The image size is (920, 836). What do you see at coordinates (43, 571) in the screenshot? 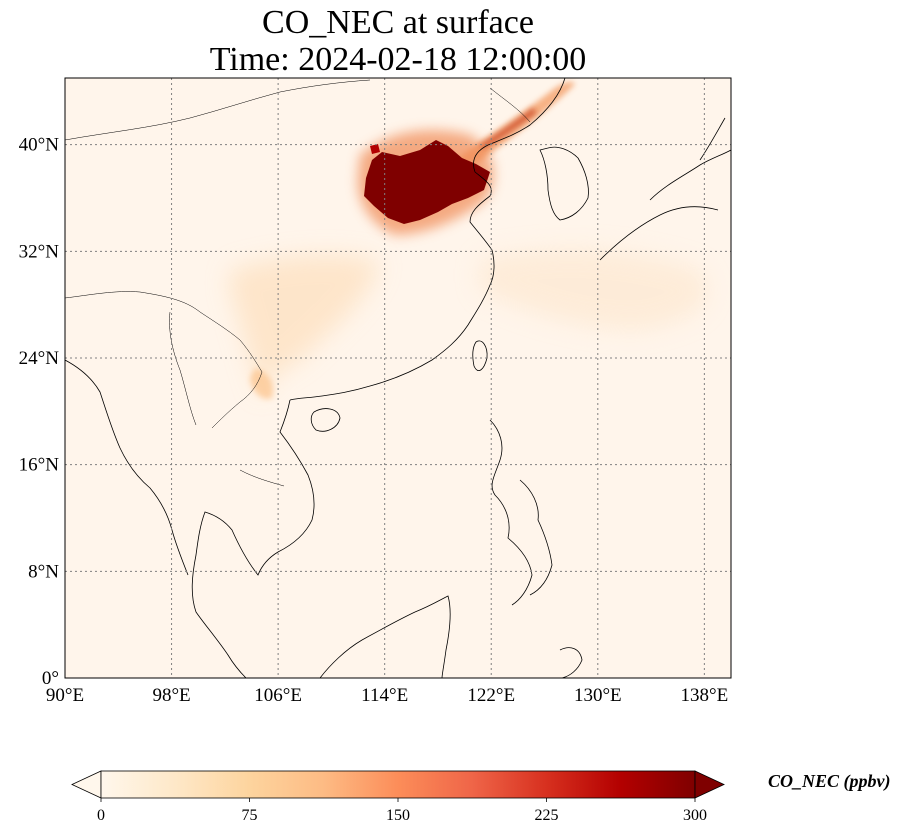
I see `lat-tick-label: 8°N` at bounding box center [43, 571].